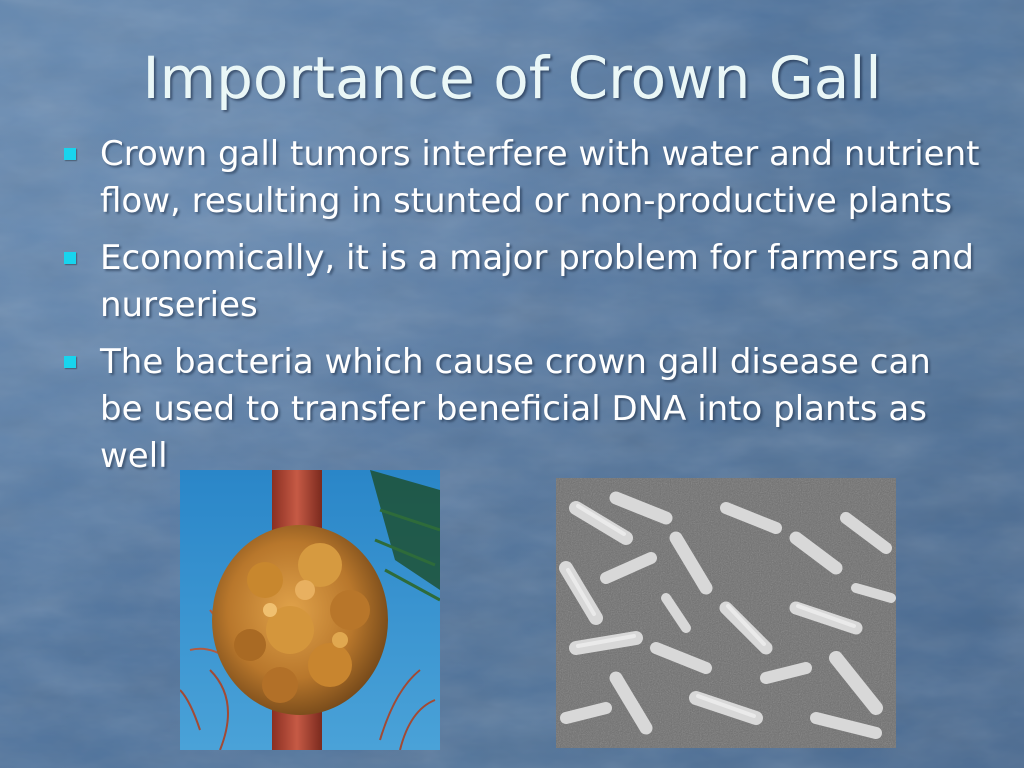 The width and height of the screenshot is (1024, 768). What do you see at coordinates (726, 613) in the screenshot?
I see `bacteria-micrograph` at bounding box center [726, 613].